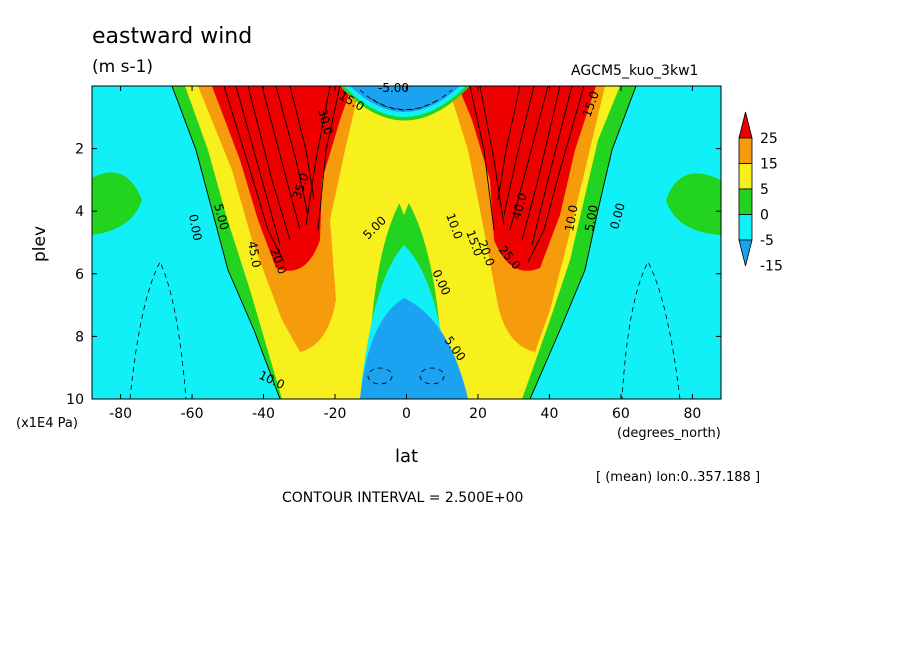  I want to click on x-tick-label: 80, so click(692, 414).